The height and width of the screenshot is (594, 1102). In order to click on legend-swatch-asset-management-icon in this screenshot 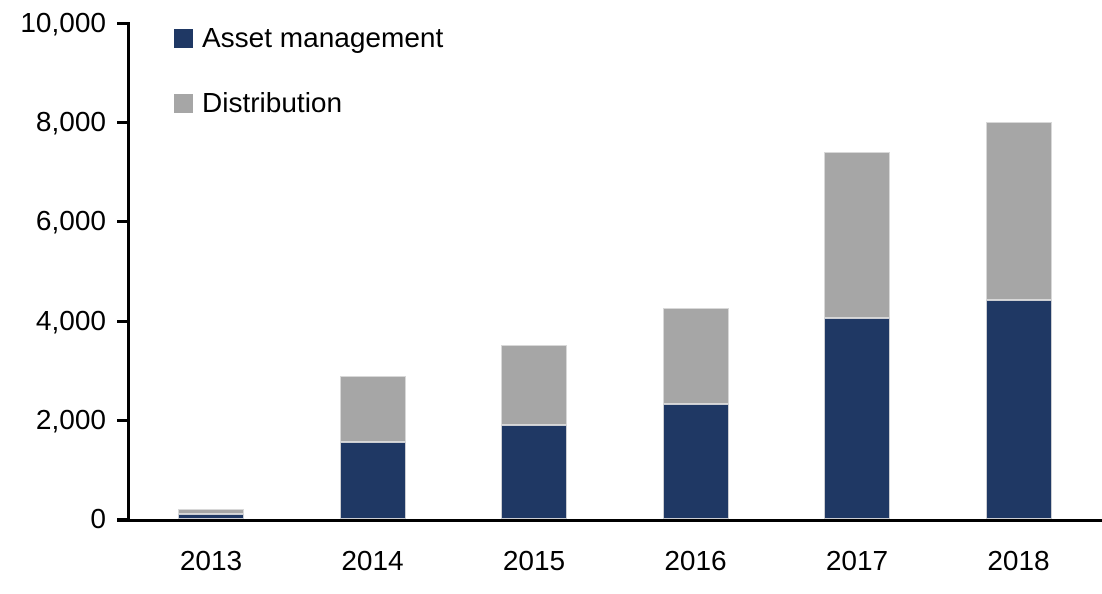, I will do `click(183, 38)`.